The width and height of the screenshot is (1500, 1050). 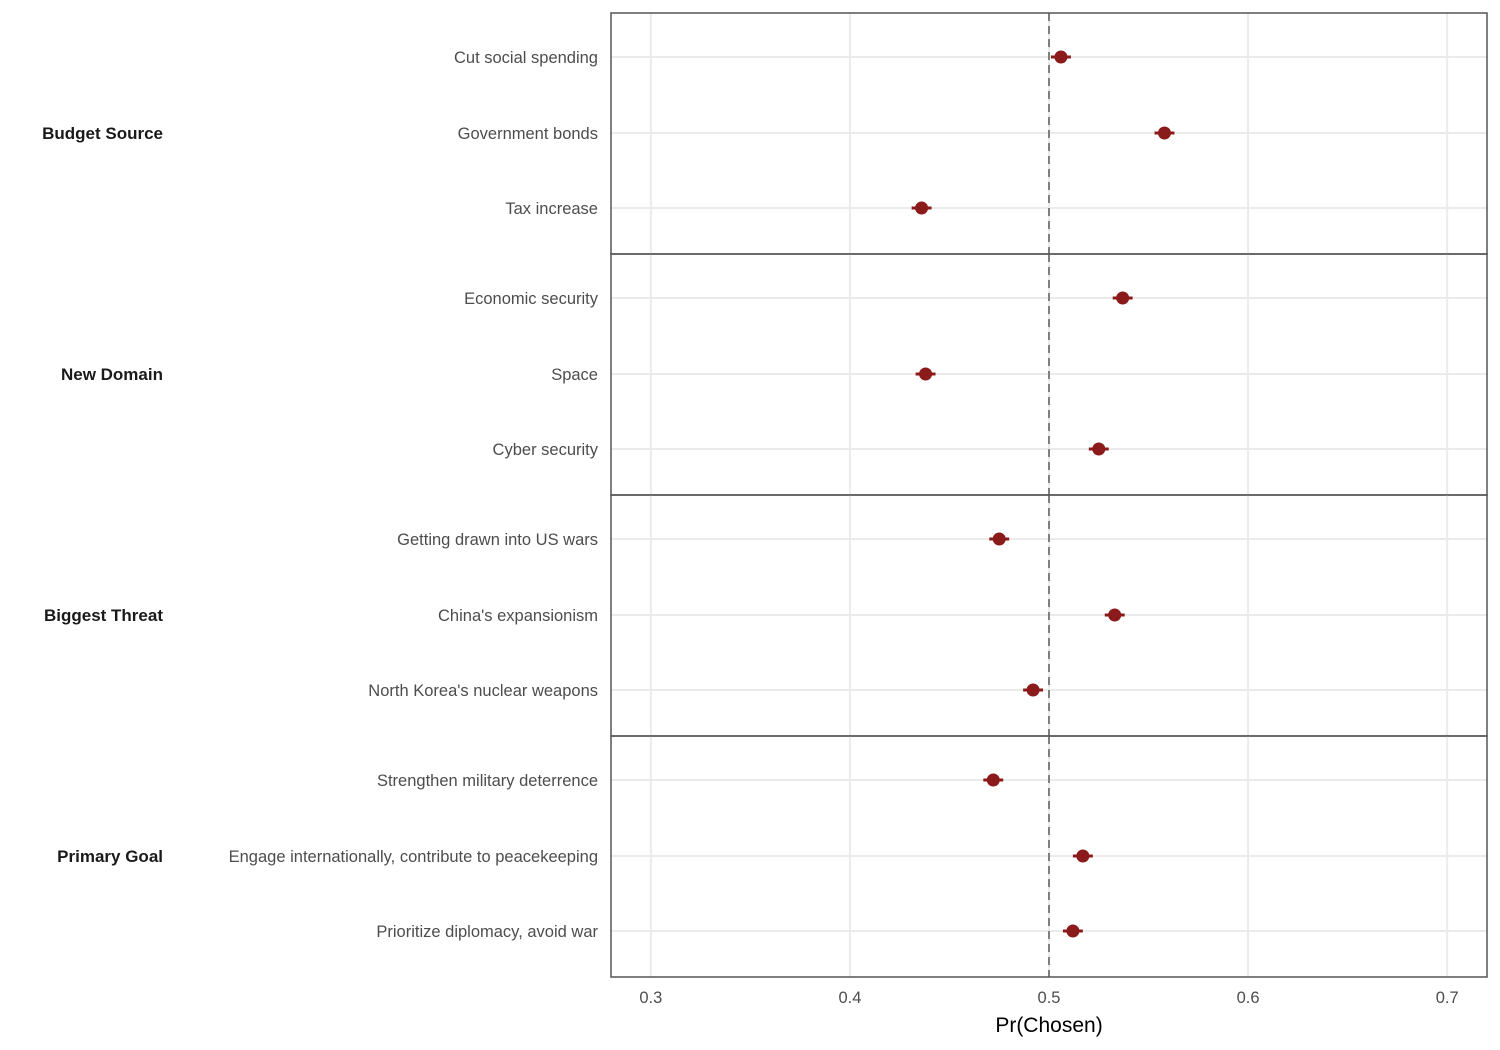 I want to click on level-label: Getting drawn into US wars, so click(x=497, y=540).